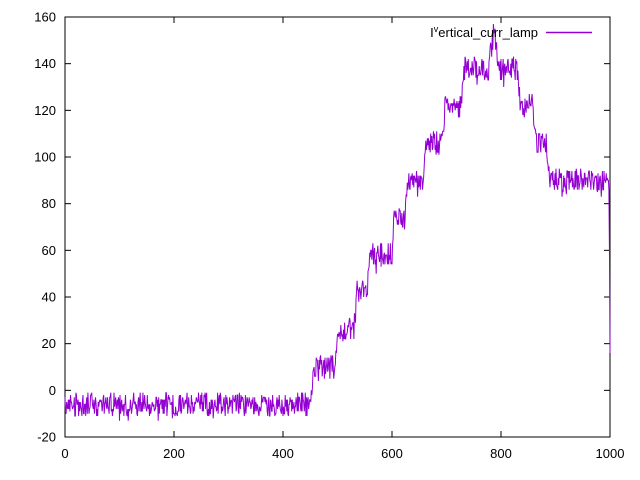 The width and height of the screenshot is (640, 480). I want to click on x-tick-label: 400, so click(283, 453).